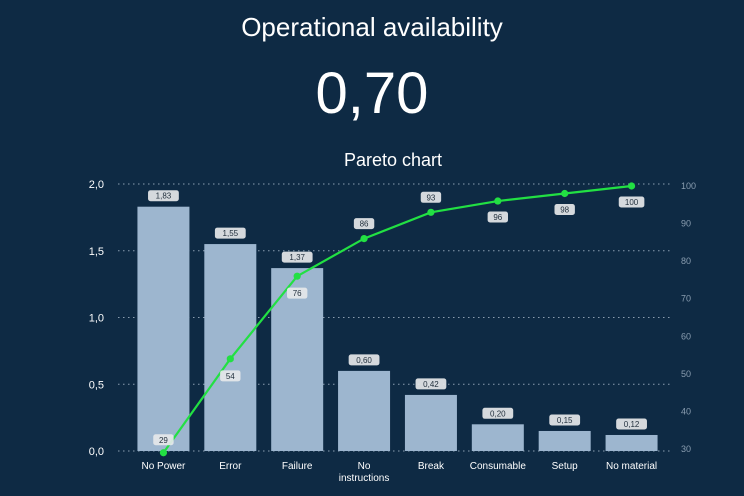  Describe the element at coordinates (688, 186) in the screenshot. I see `y-right-tick-label: 100` at that location.